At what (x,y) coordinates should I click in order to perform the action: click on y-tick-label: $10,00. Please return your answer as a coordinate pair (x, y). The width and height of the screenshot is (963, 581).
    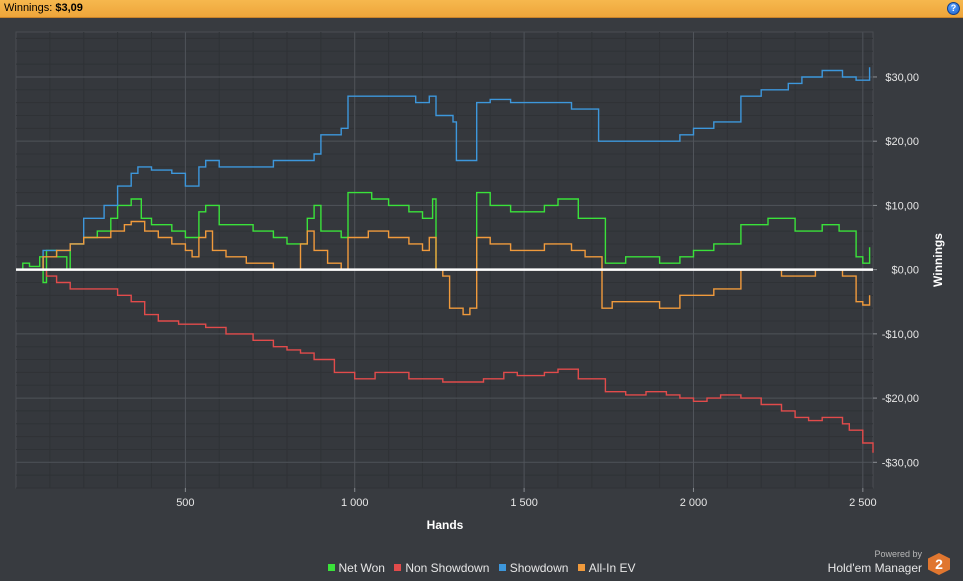
    Looking at the image, I should click on (902, 206).